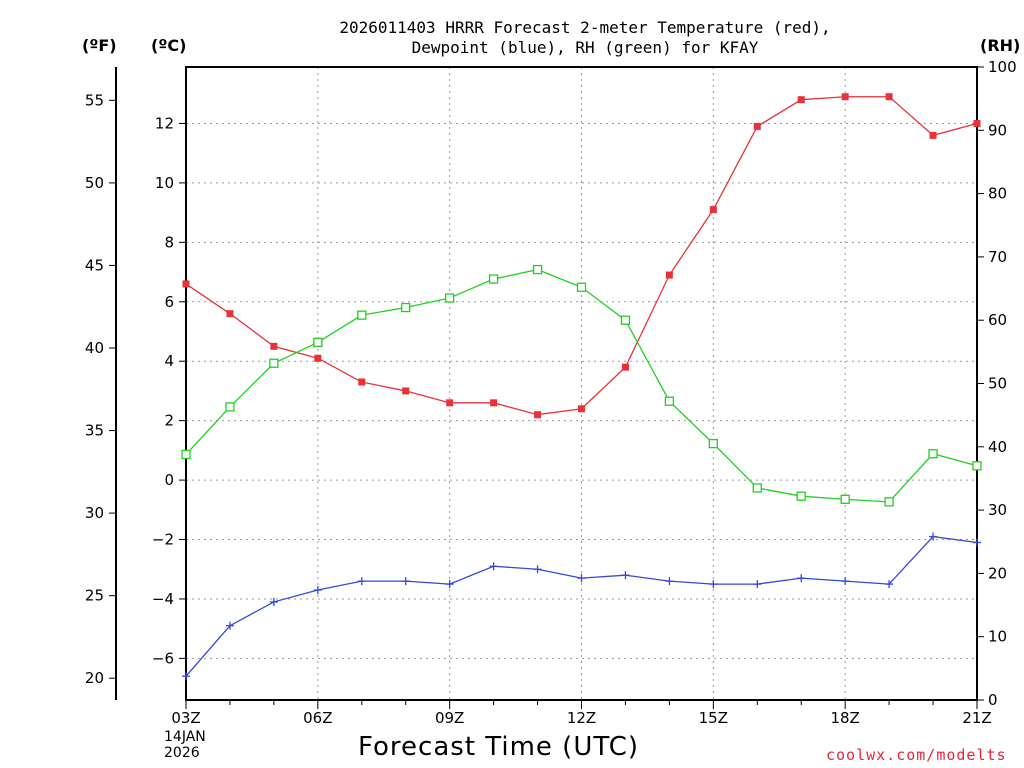 Image resolution: width=1024 pixels, height=768 pixels. I want to click on x-tick-label: 21Z, so click(976, 718).